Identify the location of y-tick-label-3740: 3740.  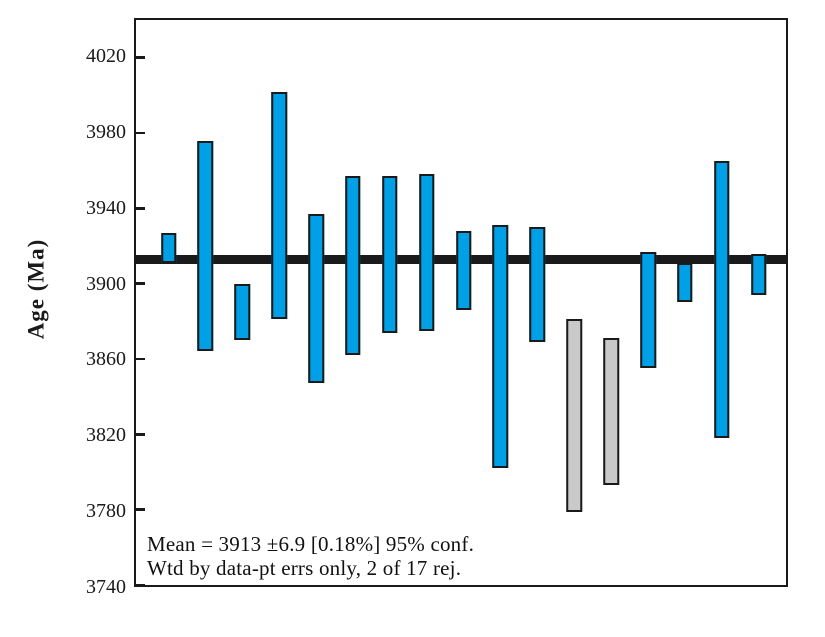
(106, 587).